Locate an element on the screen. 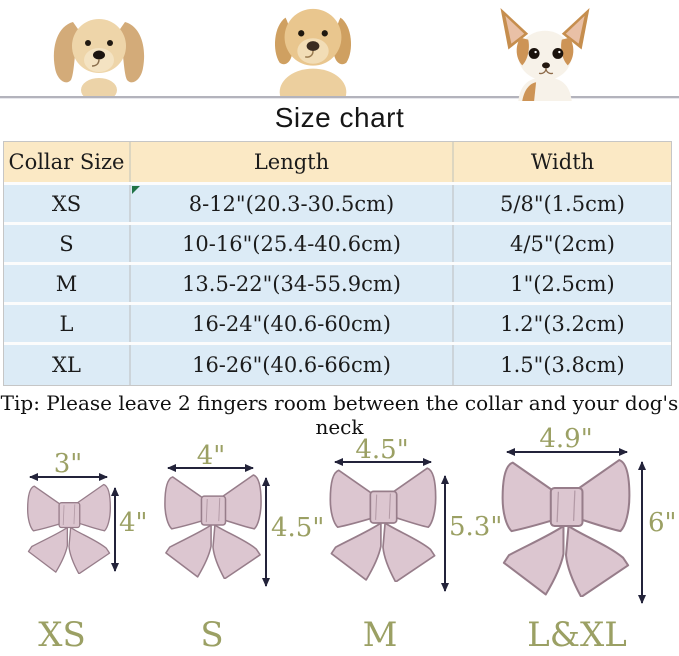 Image resolution: width=679 pixels, height=656 pixels. golden-retriever-puppy-photo is located at coordinates (313, 53).